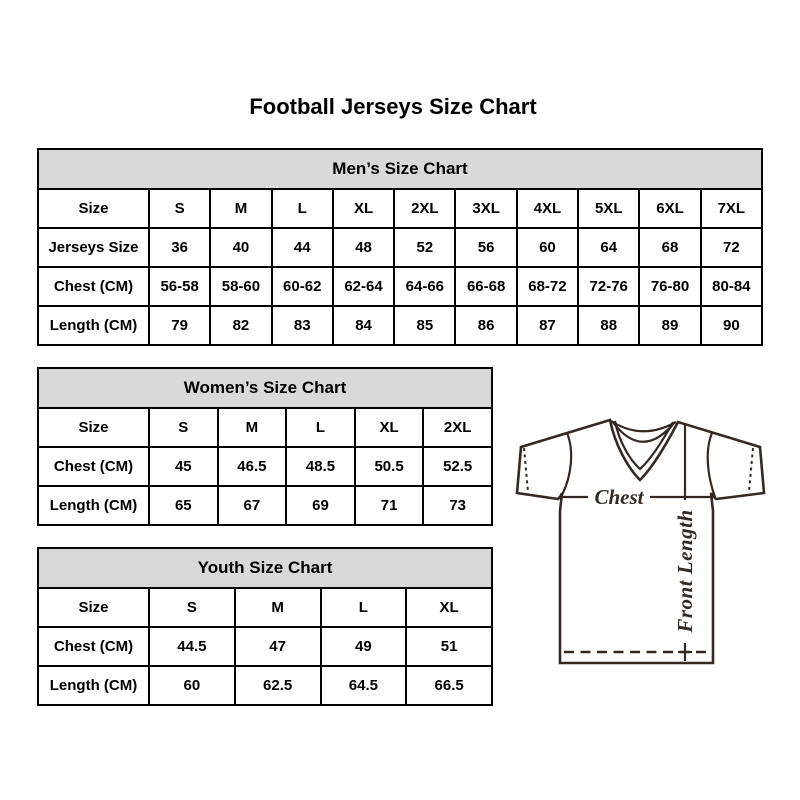 The width and height of the screenshot is (800, 800). I want to click on value-cell: 71, so click(389, 505).